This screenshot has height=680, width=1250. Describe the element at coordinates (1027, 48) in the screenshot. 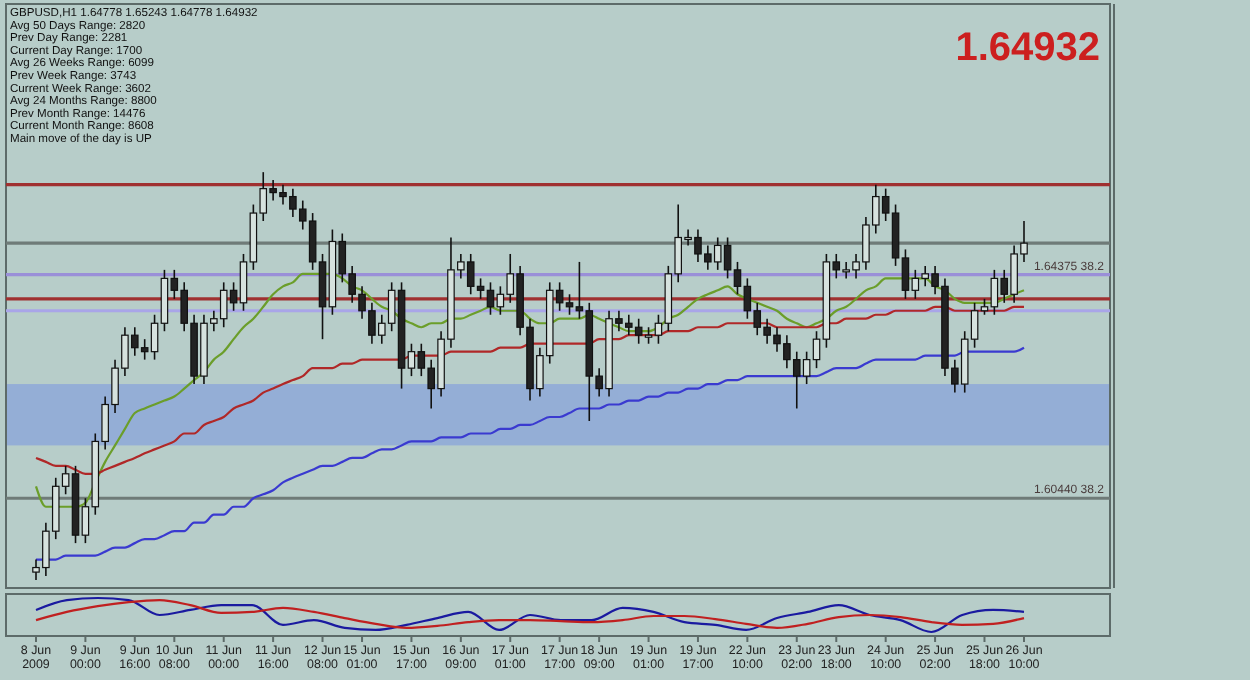

I see `text: 1.64932` at that location.